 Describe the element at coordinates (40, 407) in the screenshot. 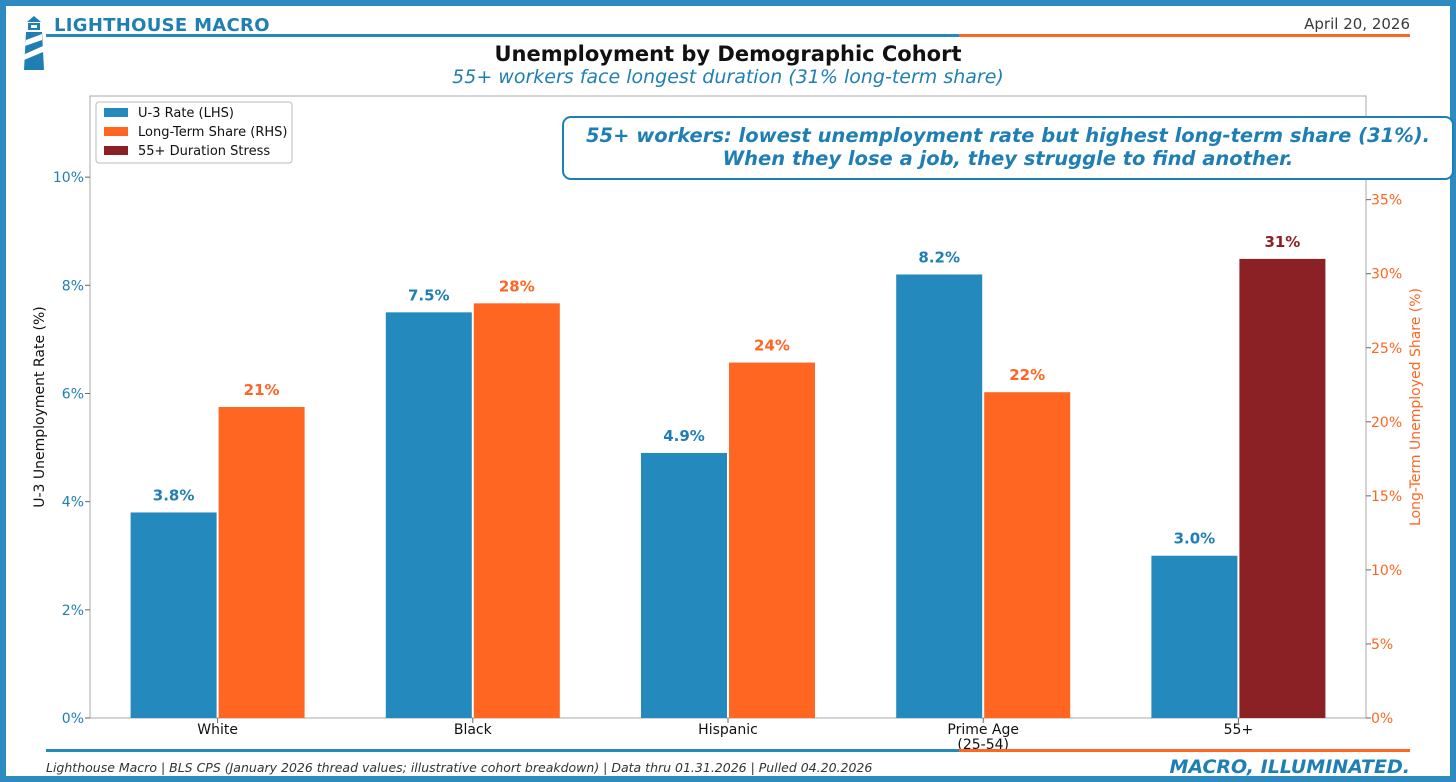

I see `y-axis-label-left: U-3 Unemployment Rate (%)` at that location.